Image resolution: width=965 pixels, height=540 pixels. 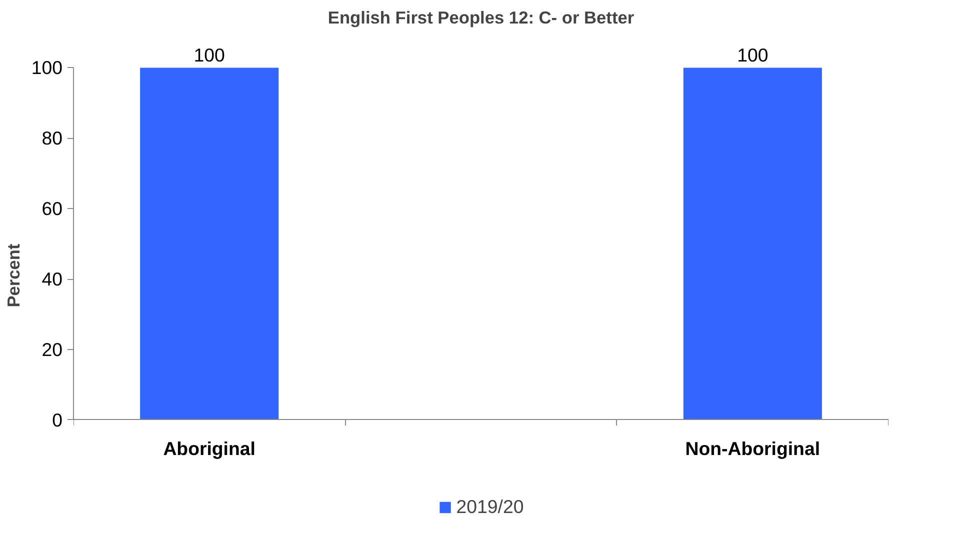 I want to click on y-tick-label: 60, so click(x=52, y=209).